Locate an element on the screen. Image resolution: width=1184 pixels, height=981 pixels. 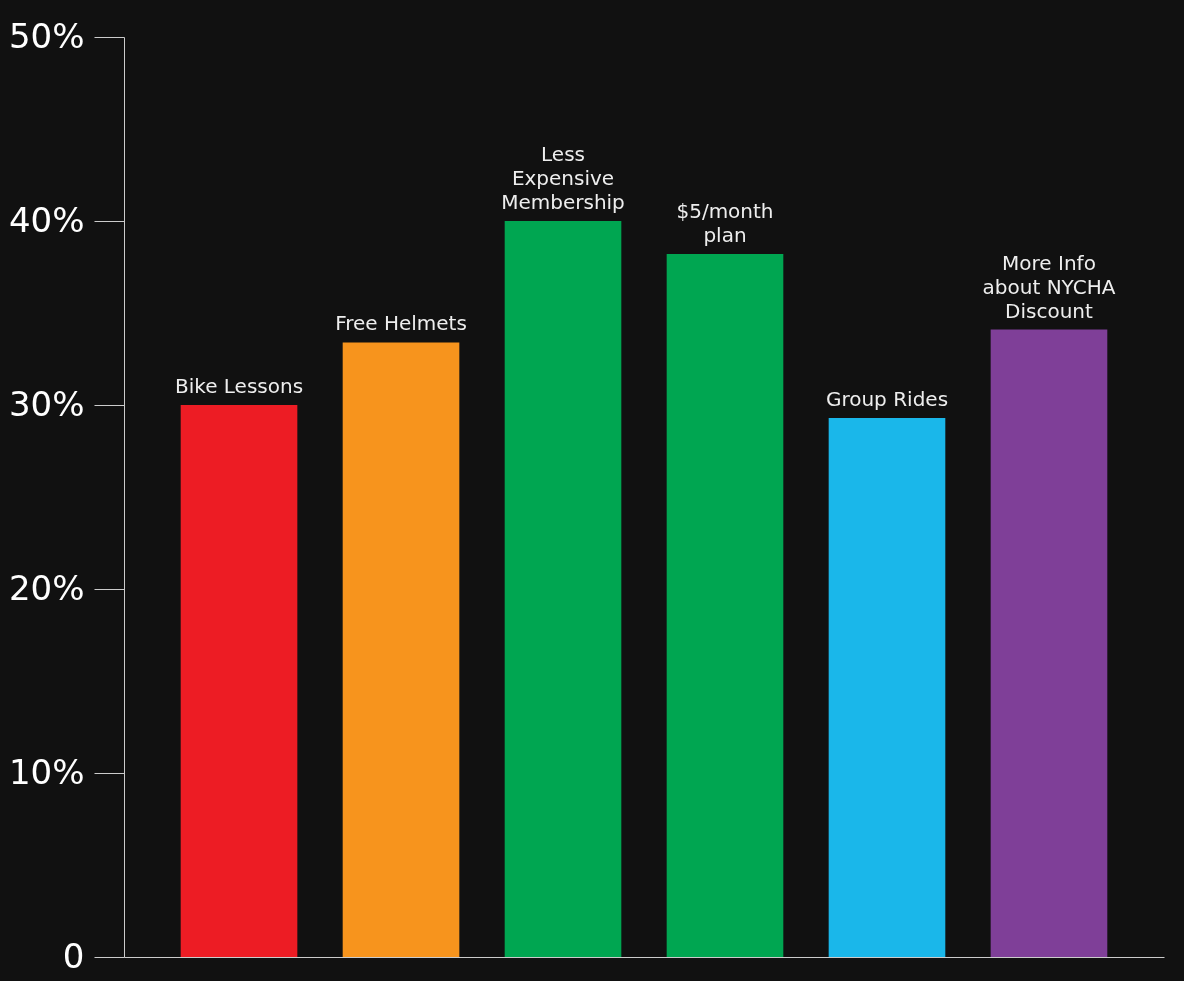
y-tick-label: 50% is located at coordinates (46, 35).